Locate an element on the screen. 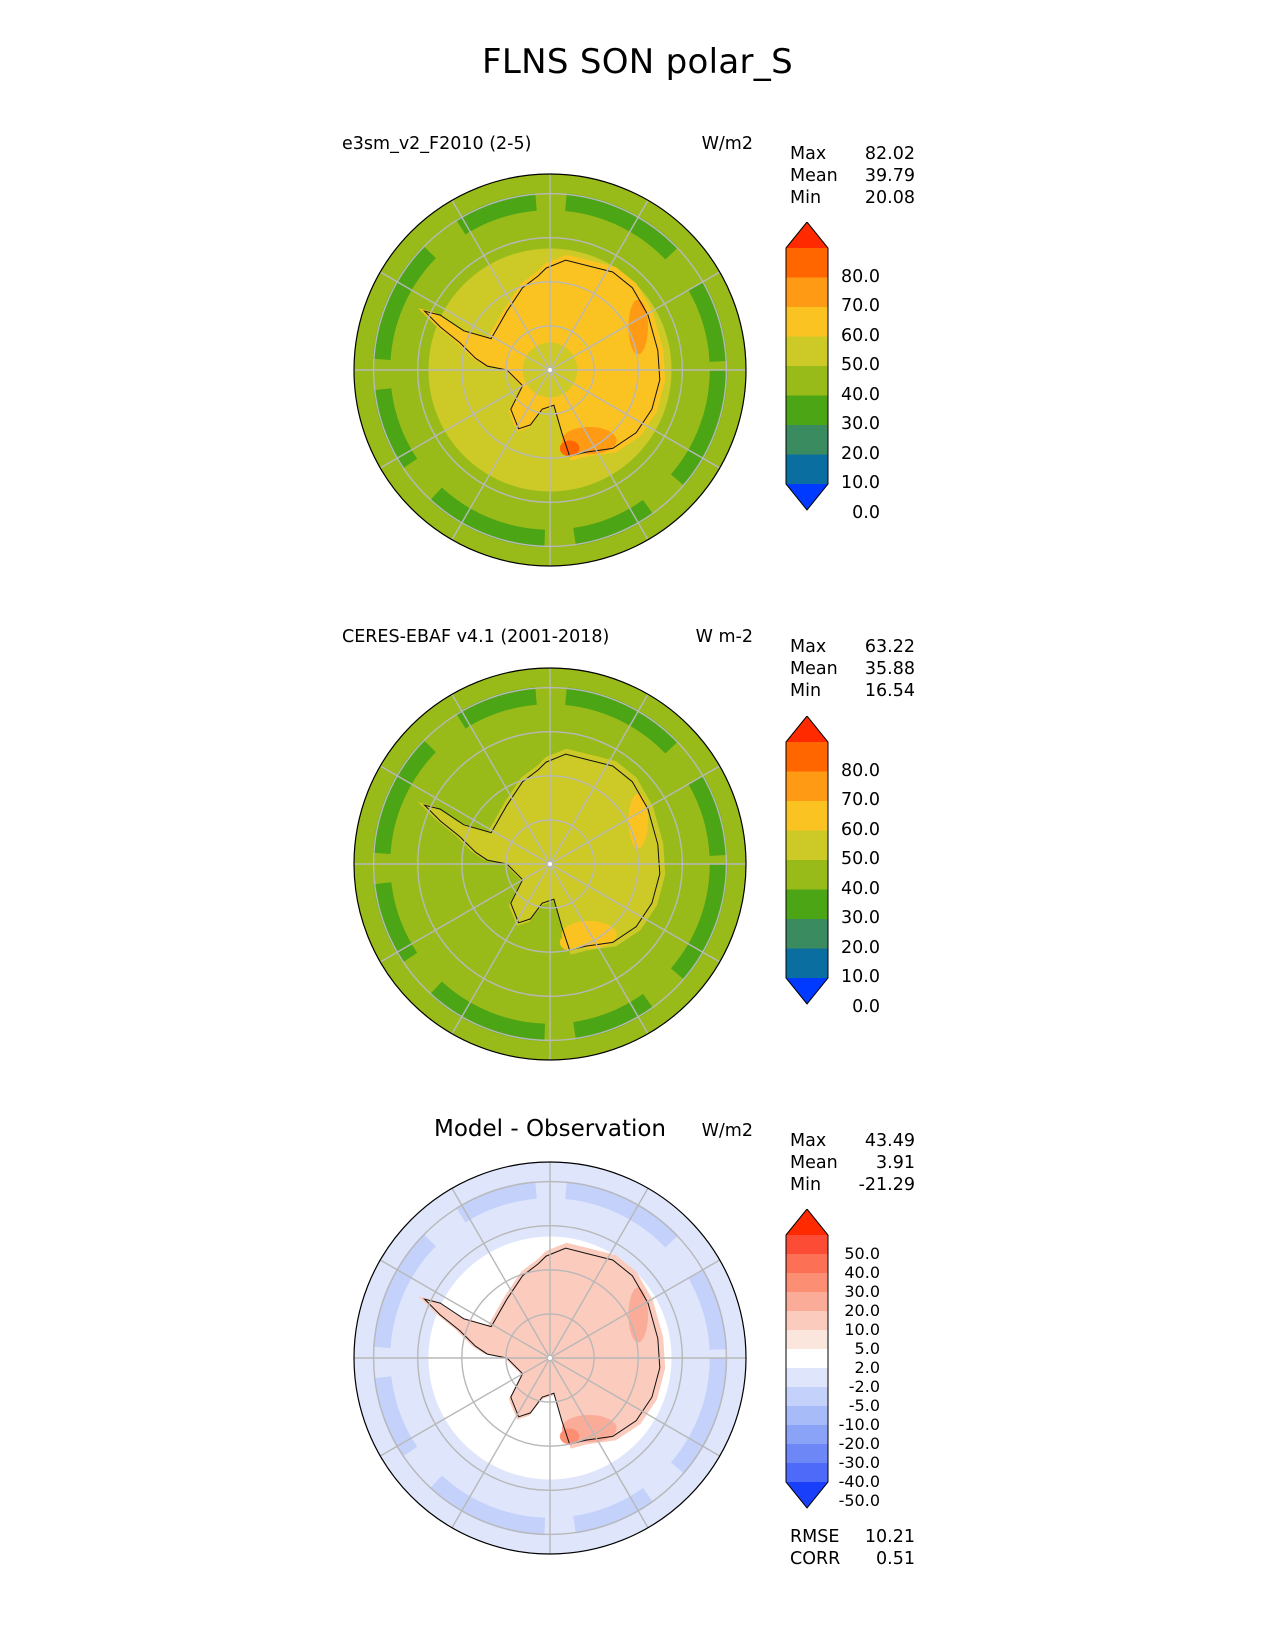 This screenshot has height=1650, width=1275. panel2-polar-map is located at coordinates (550, 864).